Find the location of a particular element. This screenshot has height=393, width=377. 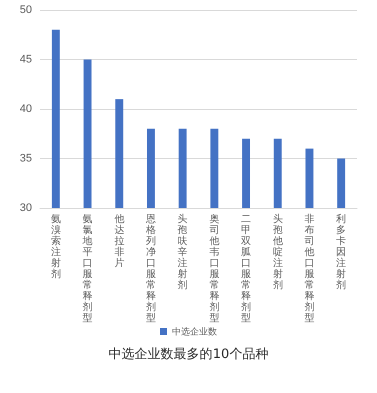

category-label: 恩格列净口服常释剂型 is located at coordinates (151, 269).